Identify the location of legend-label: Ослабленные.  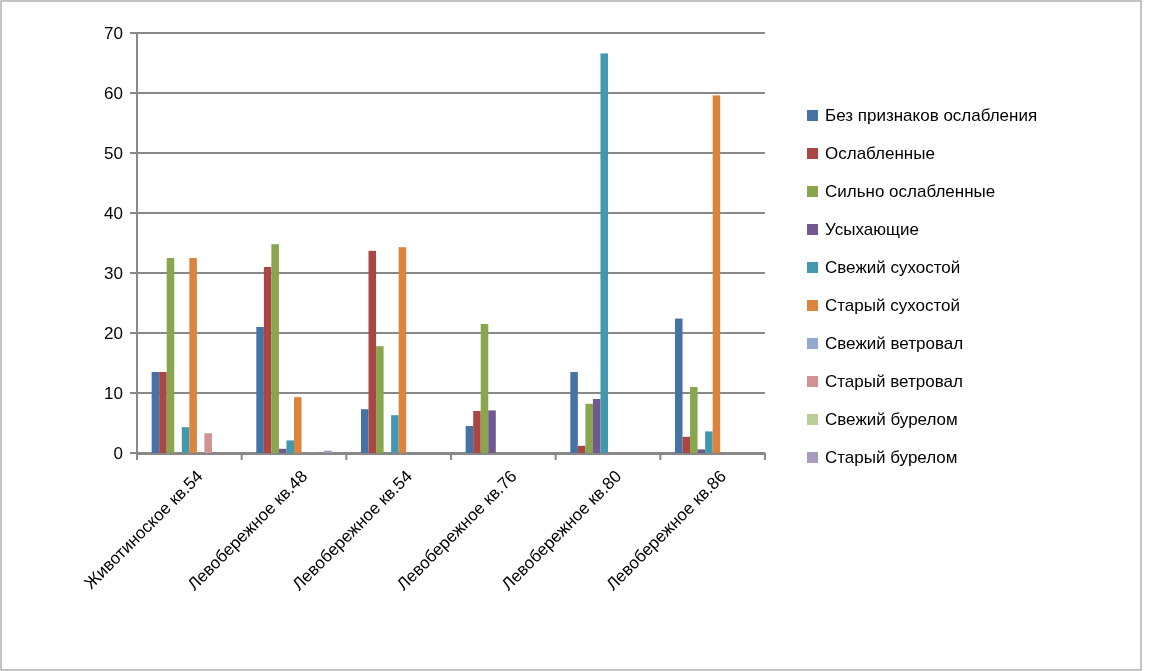
(880, 153).